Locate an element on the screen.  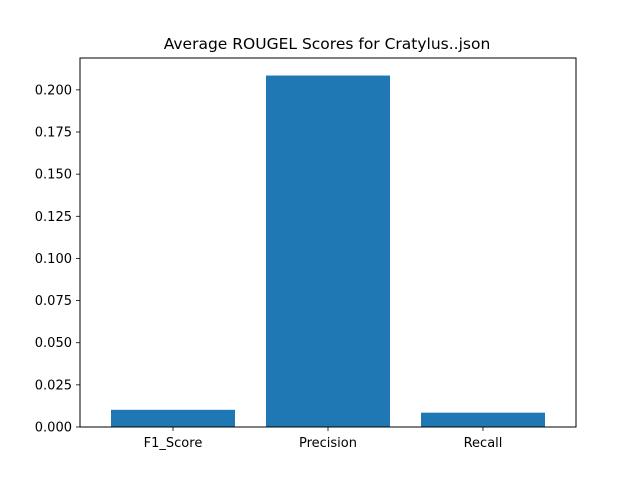
x-tick-label: F1_Score is located at coordinates (173, 443).